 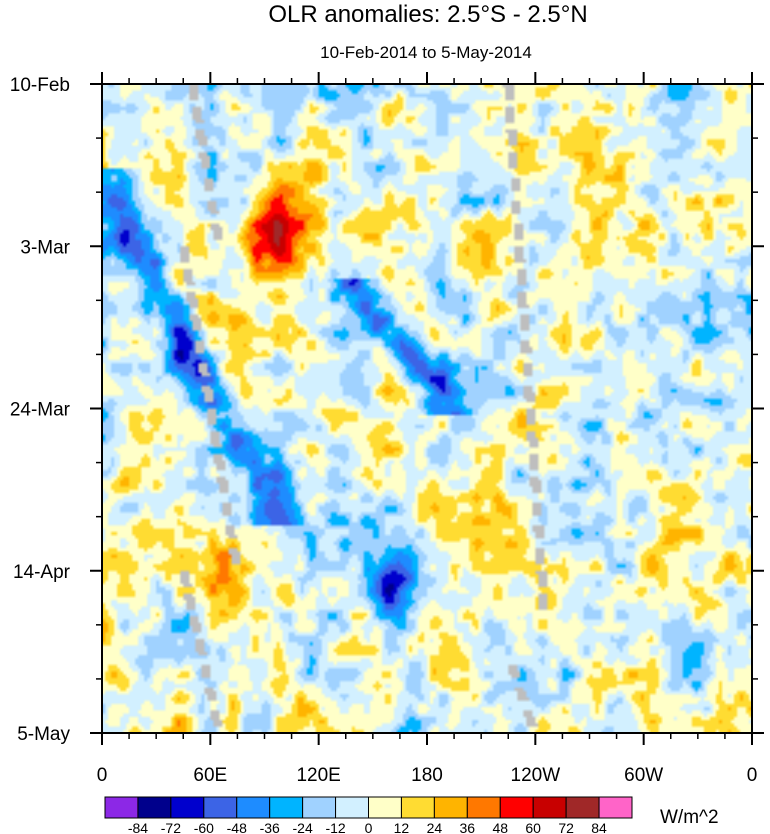 I want to click on colorbar-label: 24, so click(x=435, y=827).